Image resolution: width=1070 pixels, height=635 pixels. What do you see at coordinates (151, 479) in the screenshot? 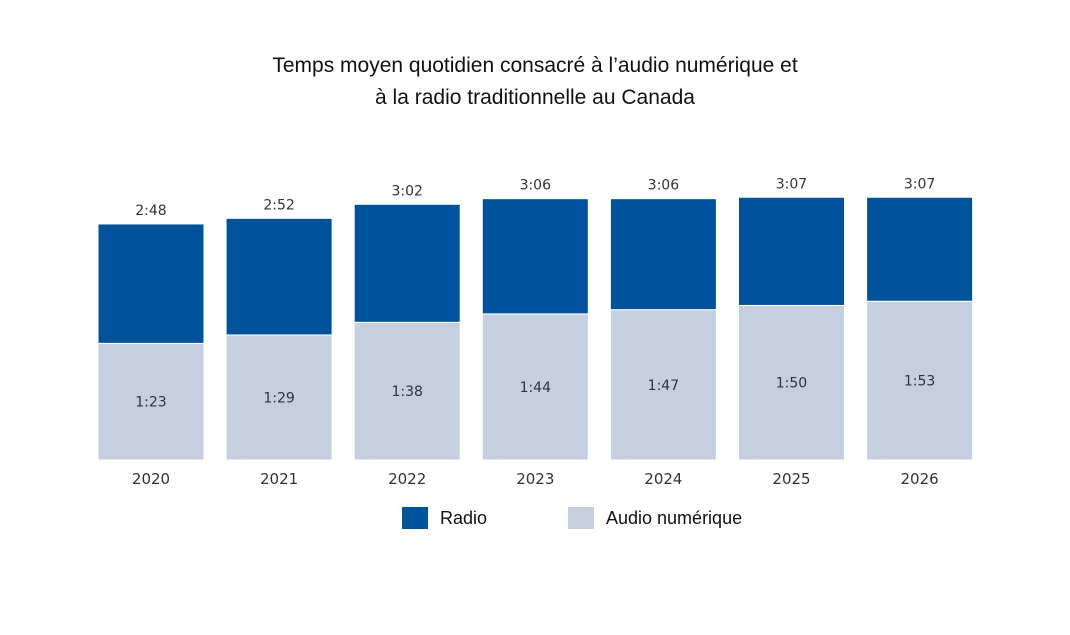
I see `x-tick-label-2020: 2020` at bounding box center [151, 479].